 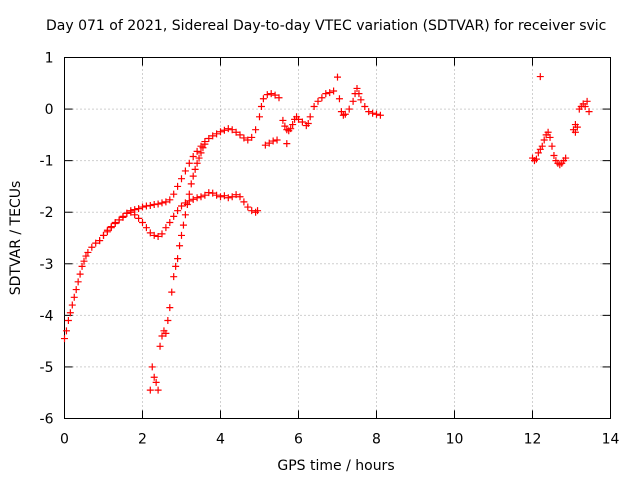 What do you see at coordinates (142, 440) in the screenshot?
I see `x-tick-label: 2` at bounding box center [142, 440].